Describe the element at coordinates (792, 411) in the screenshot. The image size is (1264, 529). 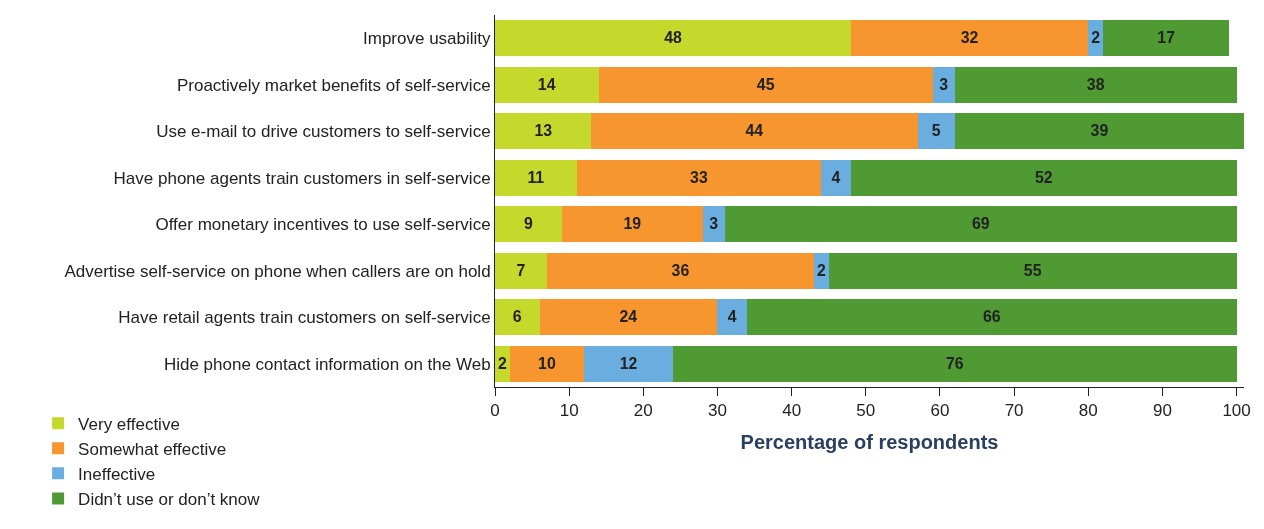
I see `x-tick-label: 40` at that location.